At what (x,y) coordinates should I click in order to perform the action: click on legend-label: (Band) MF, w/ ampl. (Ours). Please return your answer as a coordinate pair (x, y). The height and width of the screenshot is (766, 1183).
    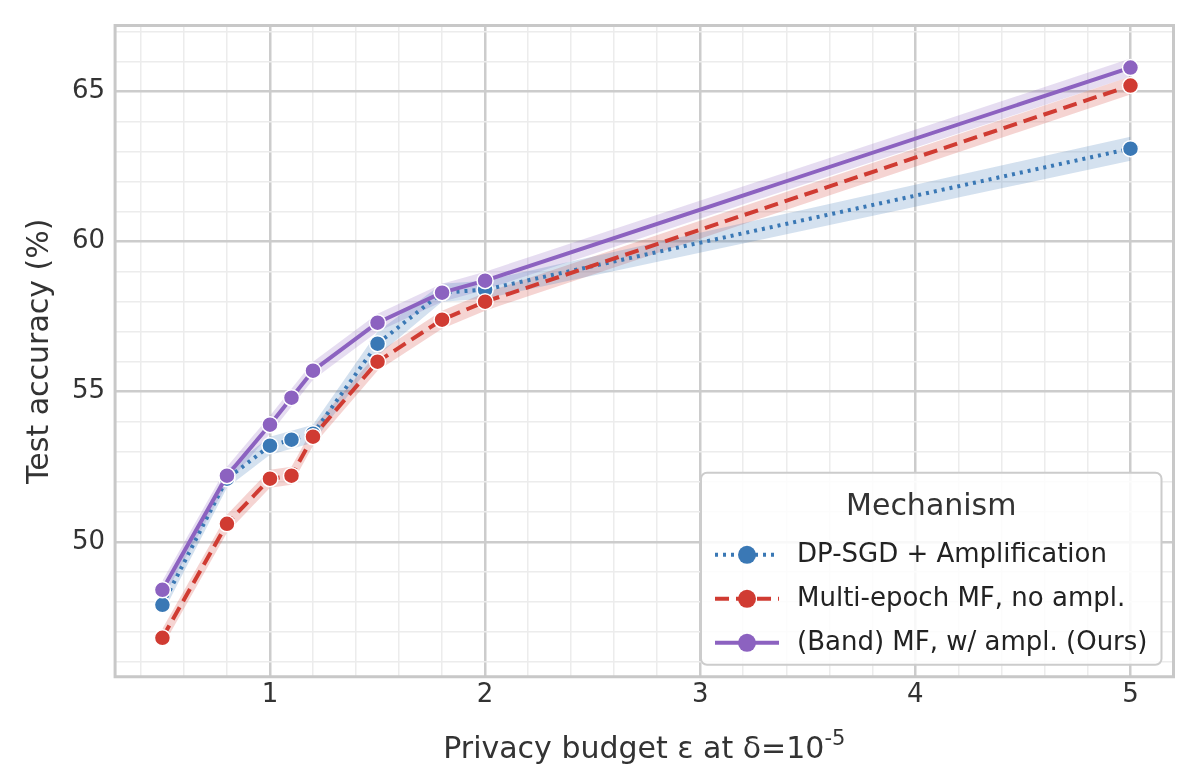
    Looking at the image, I should click on (972, 640).